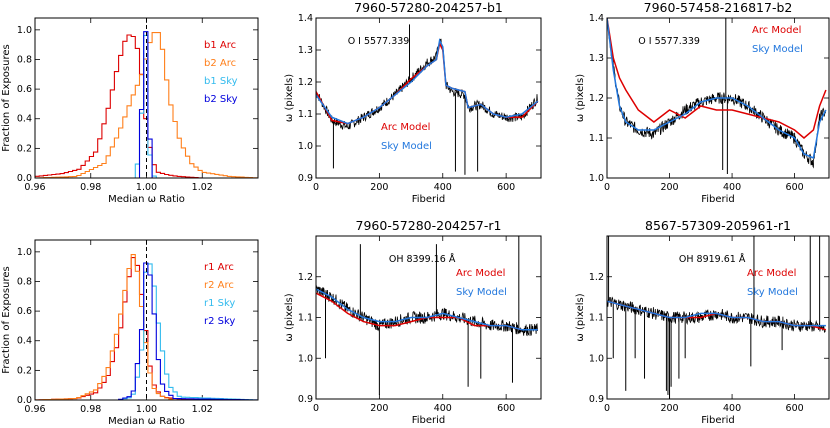 This screenshot has width=830, height=428. I want to click on y-tick-label: 1.3, so click(596, 58).